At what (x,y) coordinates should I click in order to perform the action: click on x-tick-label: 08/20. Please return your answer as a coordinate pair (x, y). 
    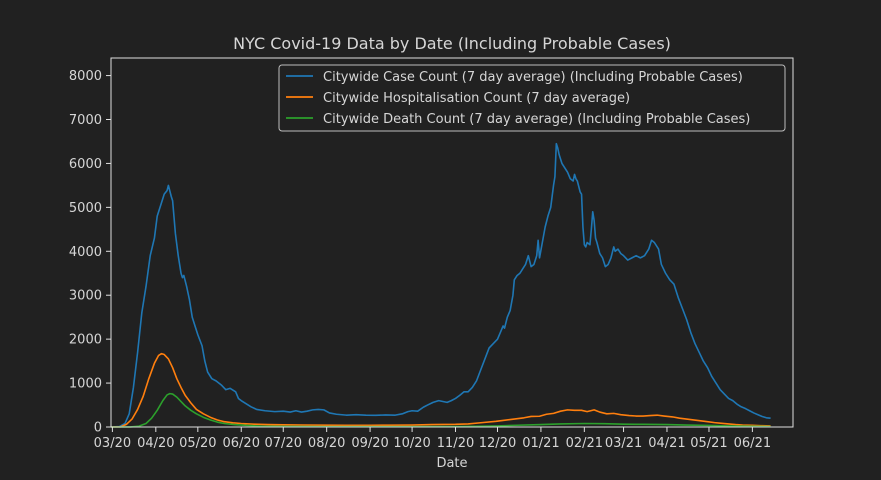
    Looking at the image, I should click on (326, 443).